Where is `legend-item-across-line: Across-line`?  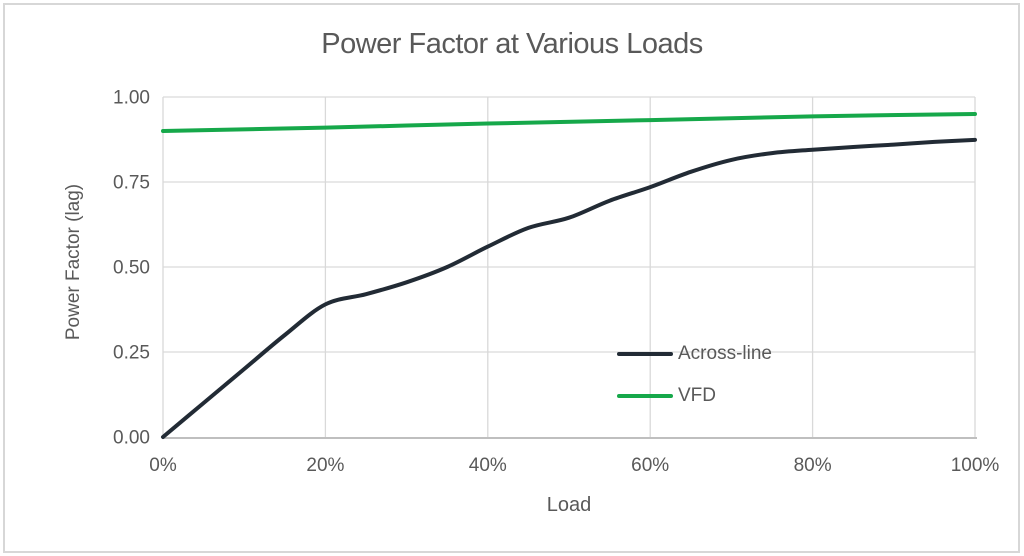
legend-item-across-line: Across-line is located at coordinates (694, 354).